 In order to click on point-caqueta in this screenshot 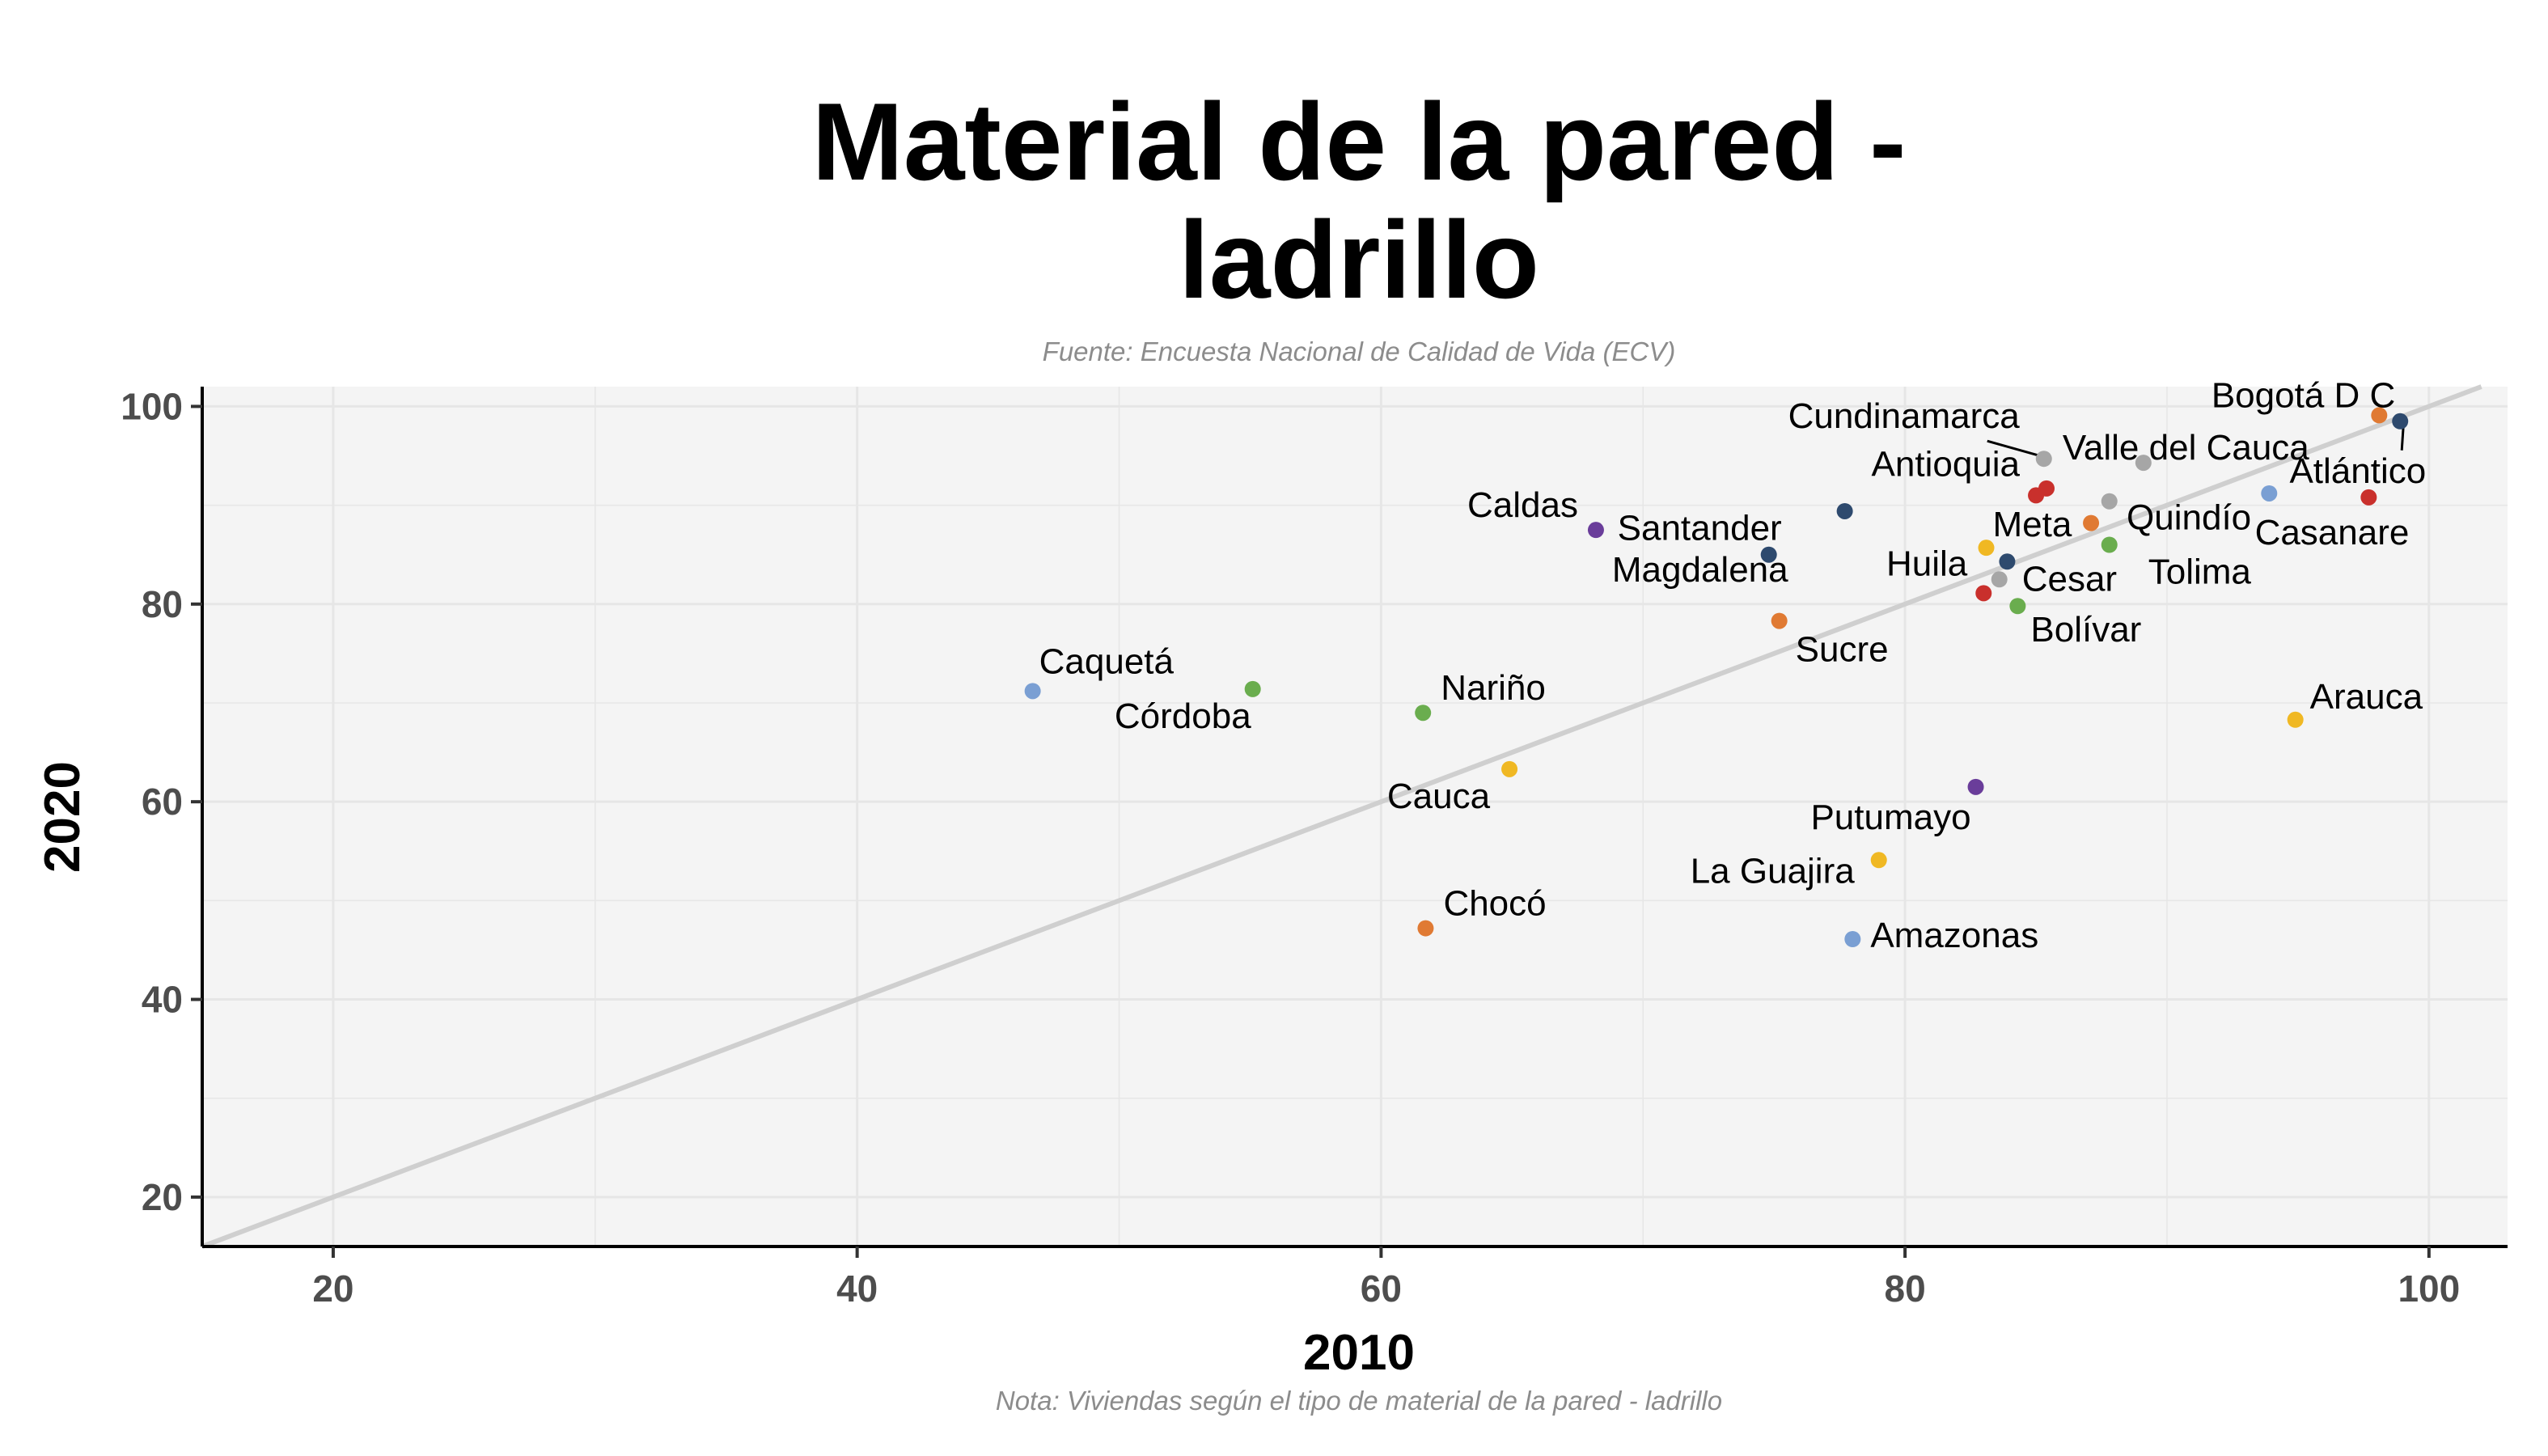, I will do `click(1033, 691)`.